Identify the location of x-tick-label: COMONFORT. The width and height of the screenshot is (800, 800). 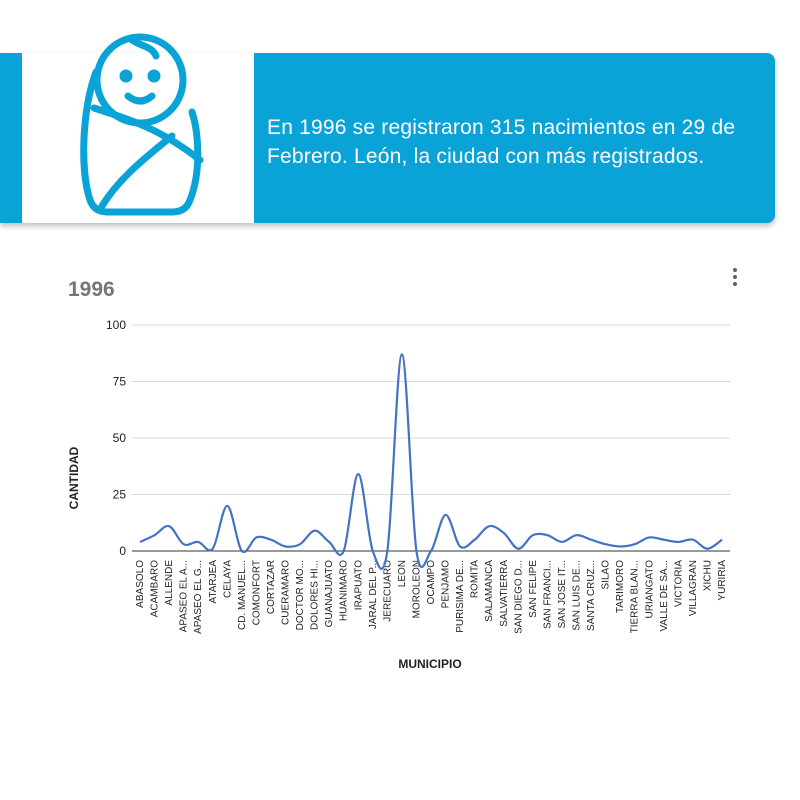
(256, 592).